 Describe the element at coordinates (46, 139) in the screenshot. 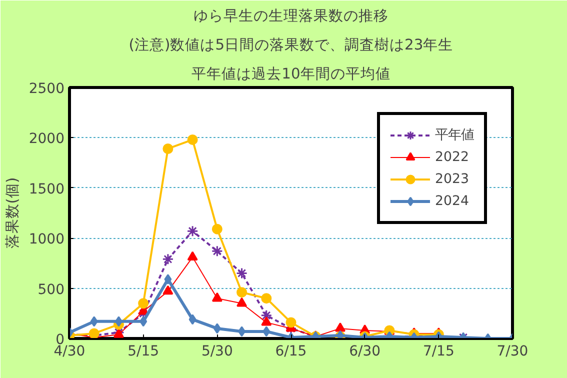

I see `y-tick-label: 2000` at that location.